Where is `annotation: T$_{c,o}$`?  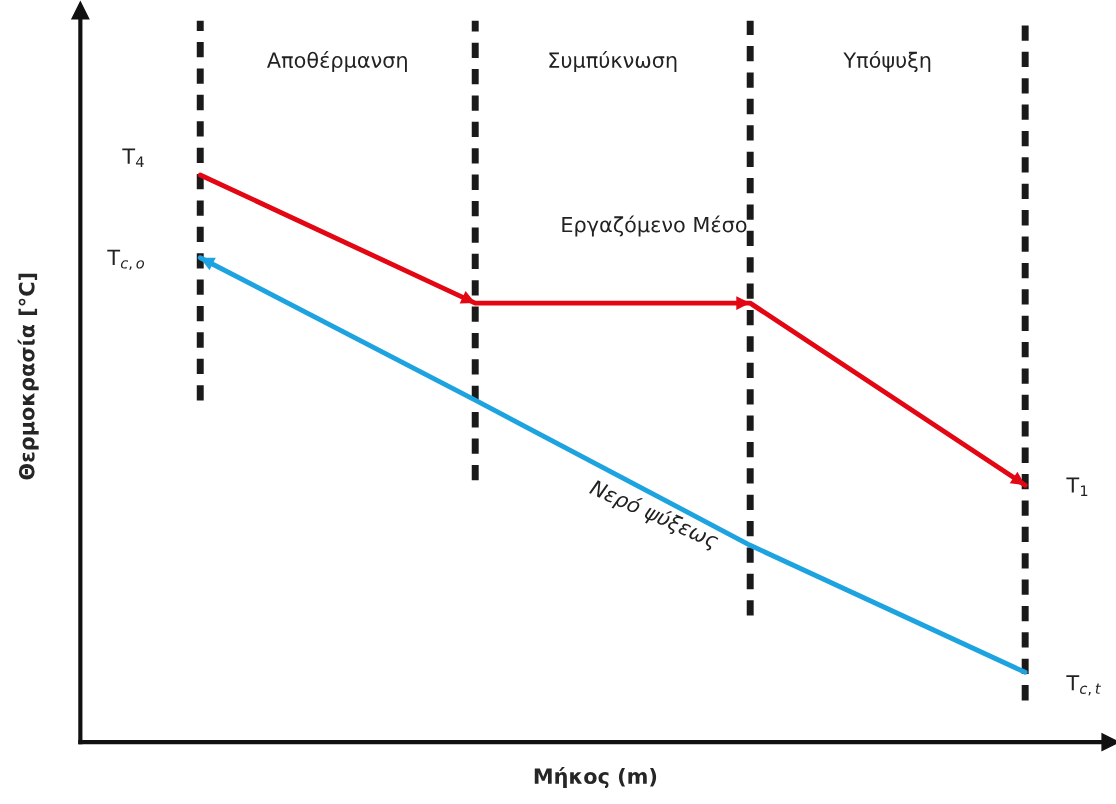
annotation: T$_{c,o}$ is located at coordinates (125, 260).